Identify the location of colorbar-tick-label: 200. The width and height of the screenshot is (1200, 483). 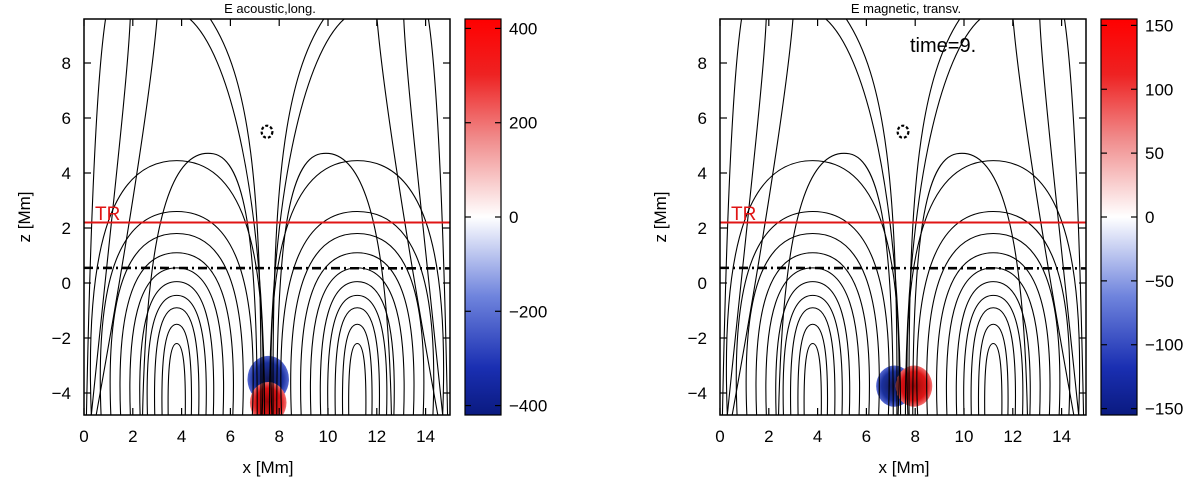
(523, 123).